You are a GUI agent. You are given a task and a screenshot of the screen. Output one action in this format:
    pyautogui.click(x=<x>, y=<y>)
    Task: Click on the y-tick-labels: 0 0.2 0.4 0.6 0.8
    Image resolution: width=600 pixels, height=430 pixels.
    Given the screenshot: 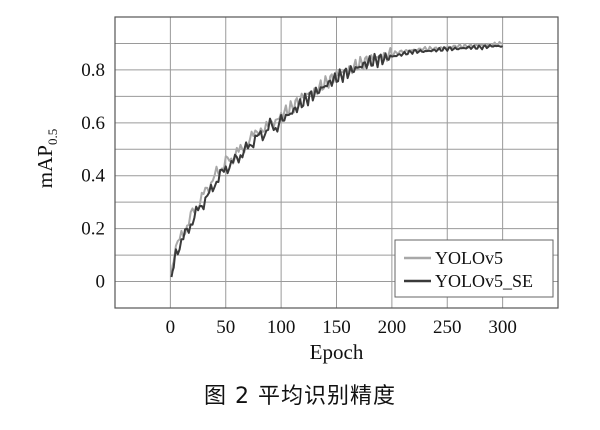 What is the action you would take?
    pyautogui.click(x=93, y=176)
    